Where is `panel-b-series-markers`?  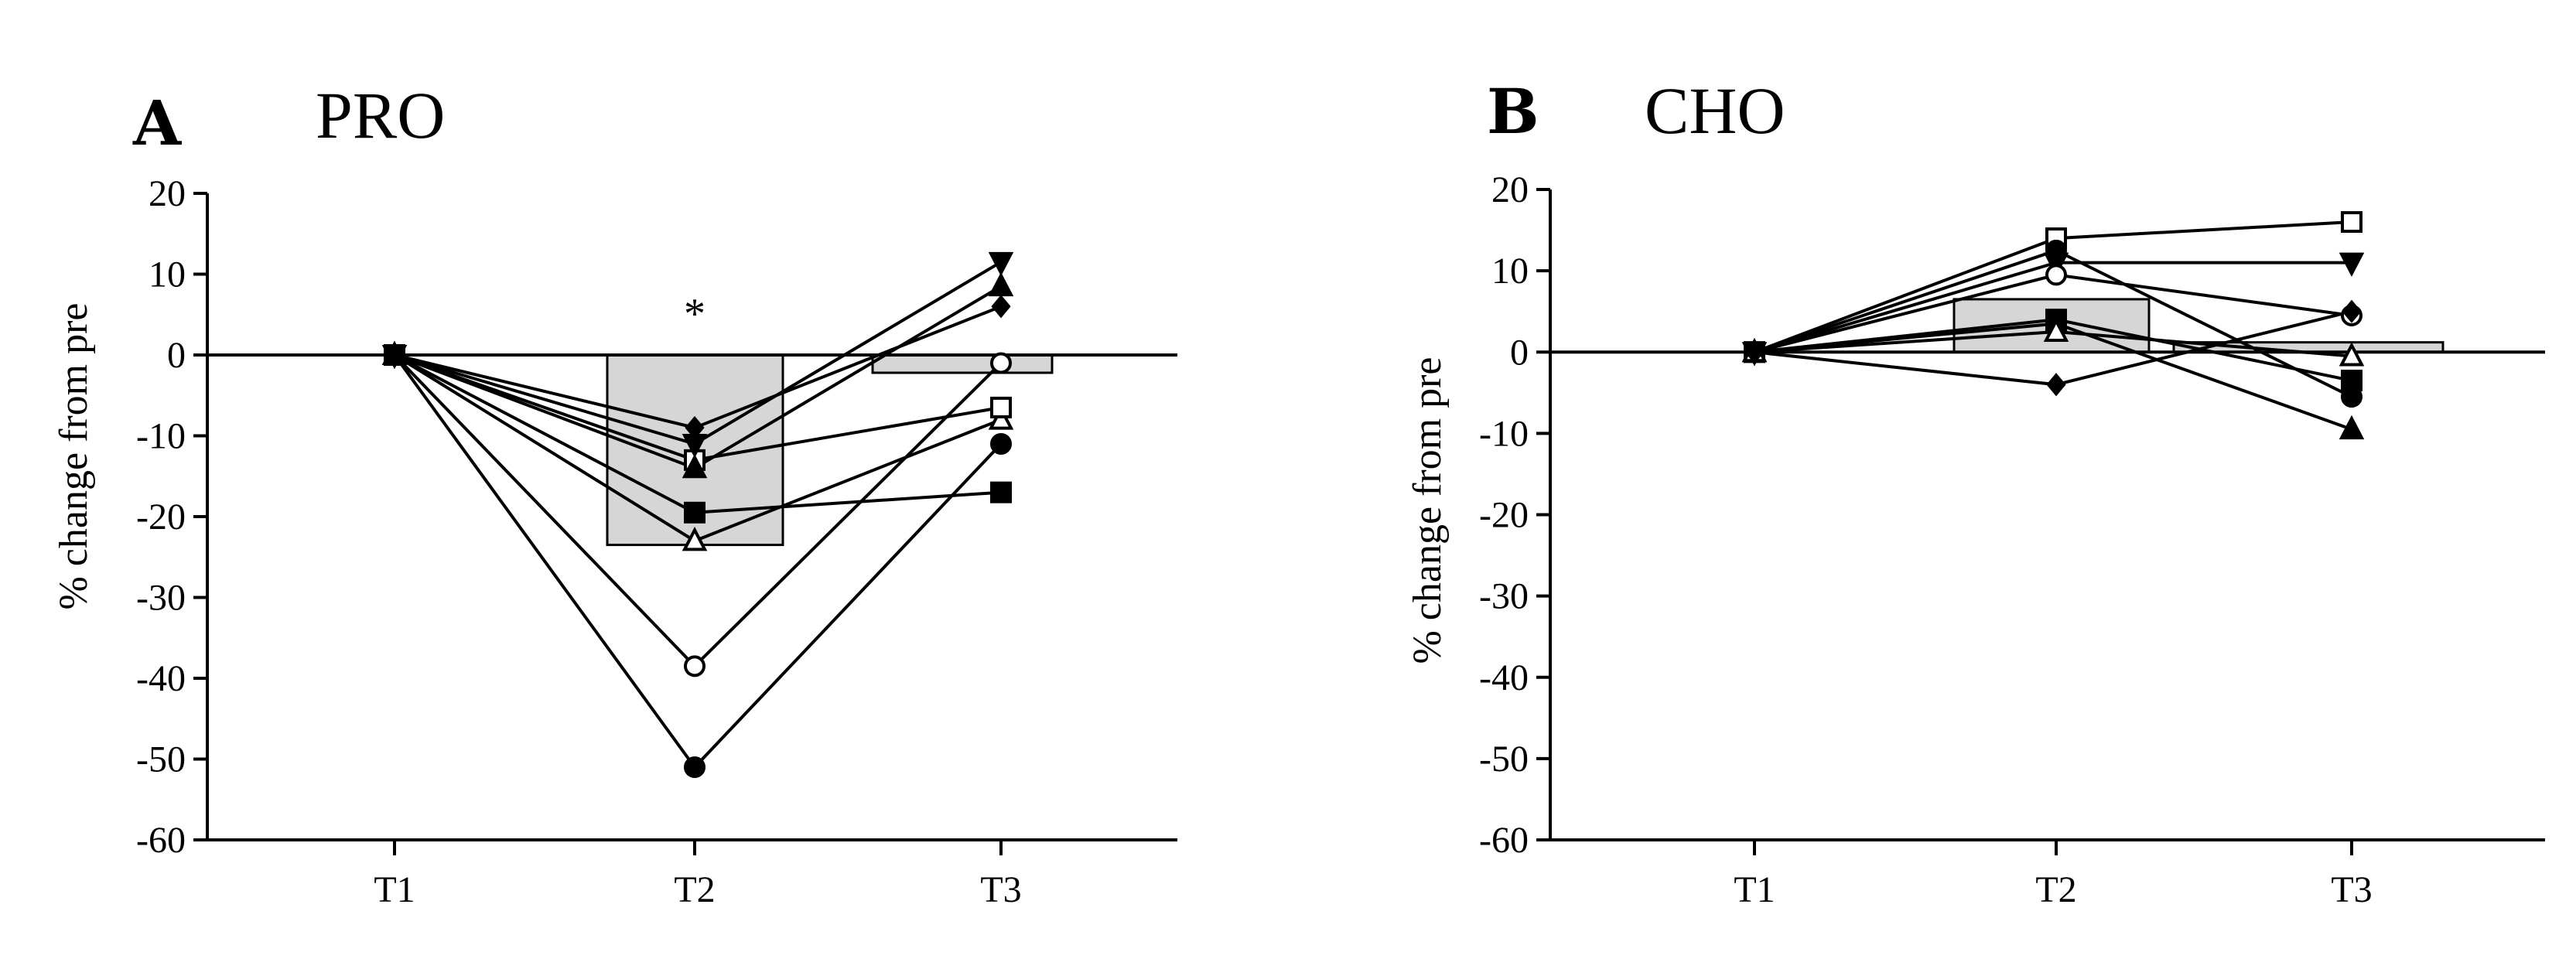
panel-b-series-markers is located at coordinates (2053, 325).